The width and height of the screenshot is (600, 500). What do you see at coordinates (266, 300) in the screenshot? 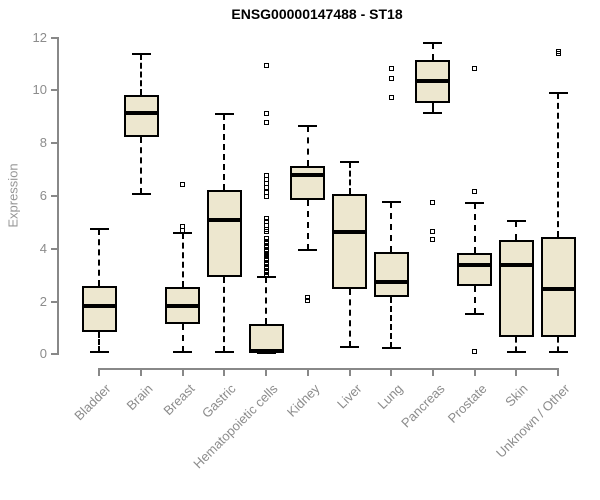
I see `whisker-upper-hematopoietic-cells` at bounding box center [266, 300].